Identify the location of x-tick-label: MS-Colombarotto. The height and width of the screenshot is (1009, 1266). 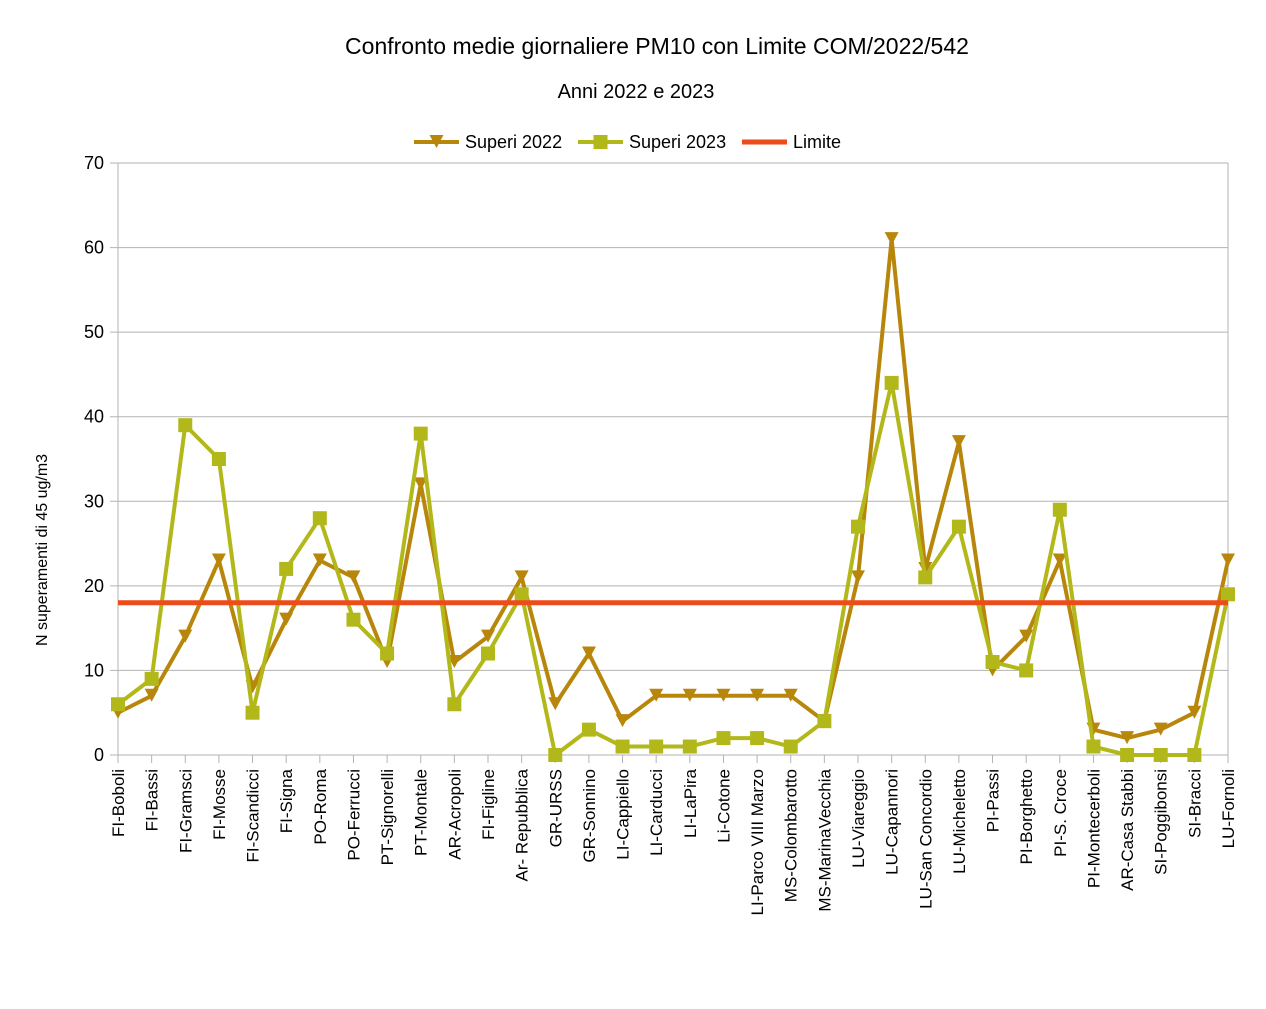
(791, 835).